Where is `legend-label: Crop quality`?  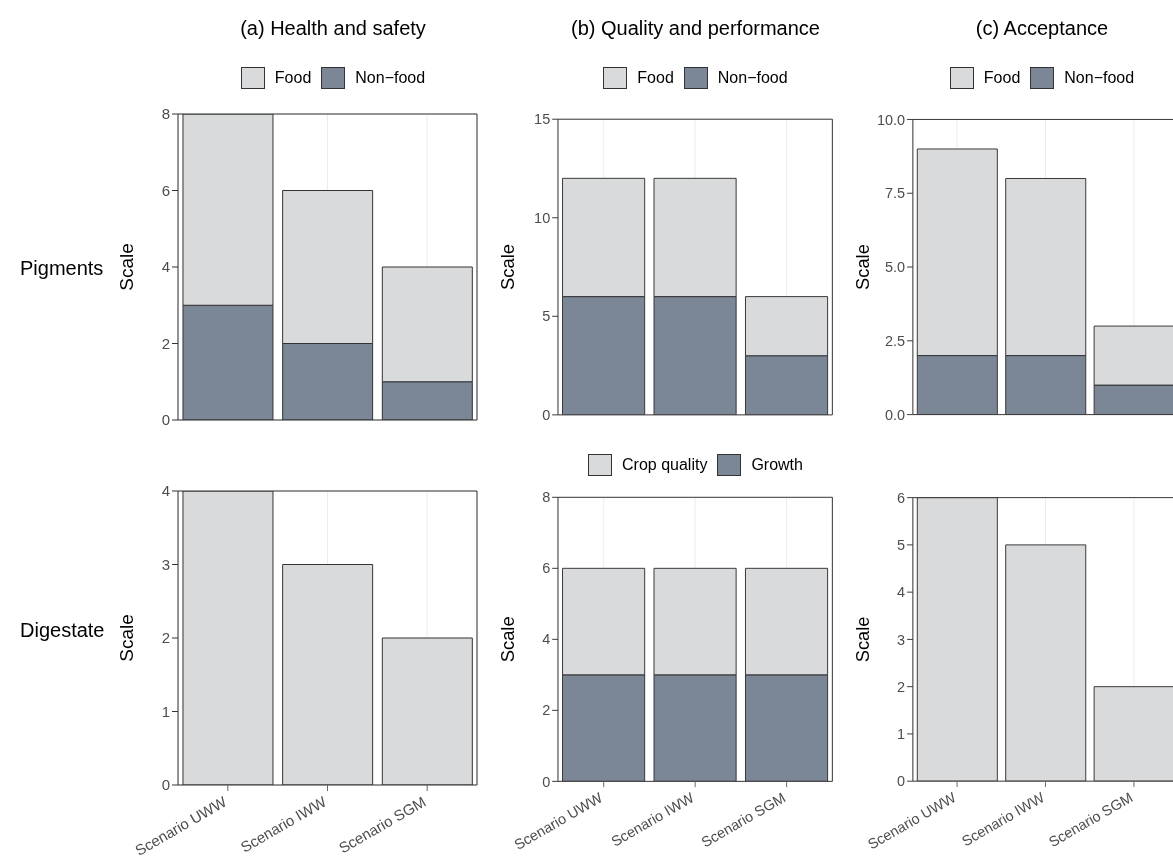 legend-label: Crop quality is located at coordinates (665, 465).